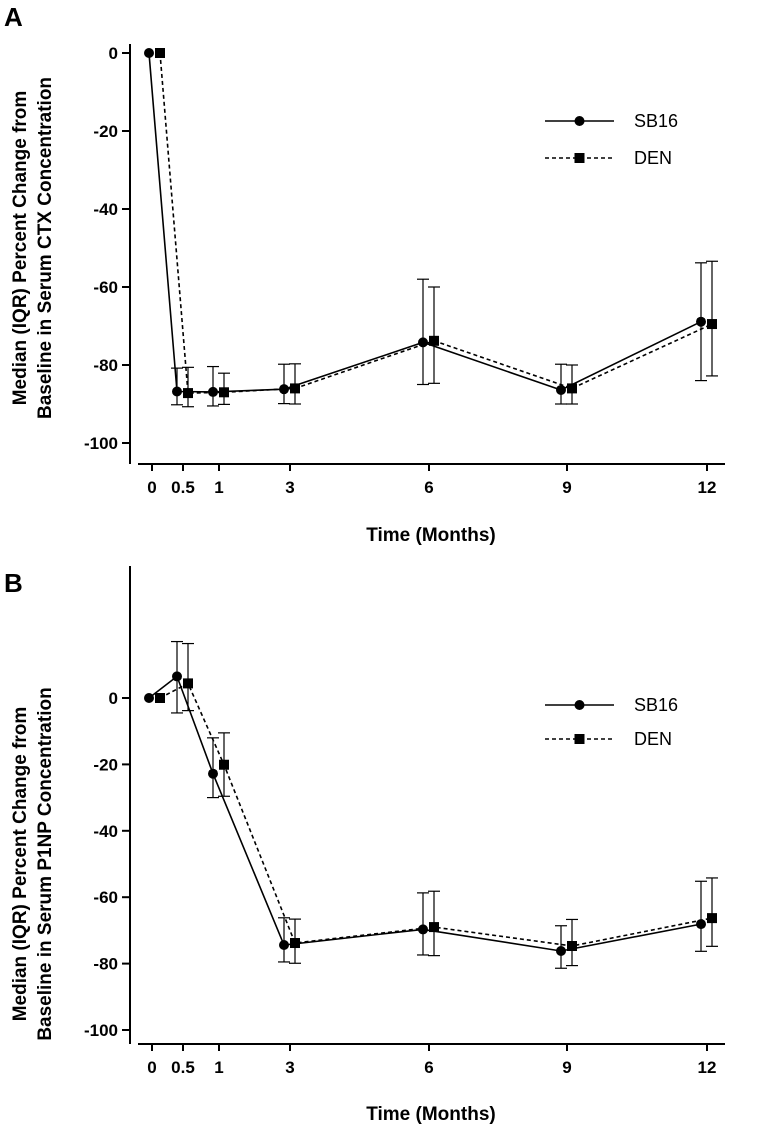 The height and width of the screenshot is (1133, 757). What do you see at coordinates (45, 248) in the screenshot?
I see `y-axis-title-line: Baseline in Serum CTX Concentration` at bounding box center [45, 248].